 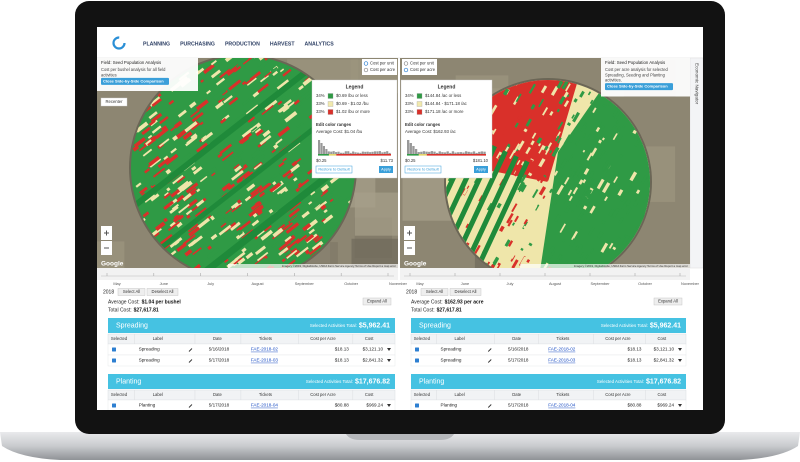 I want to click on nav-item: ANALYTICS, so click(x=320, y=44).